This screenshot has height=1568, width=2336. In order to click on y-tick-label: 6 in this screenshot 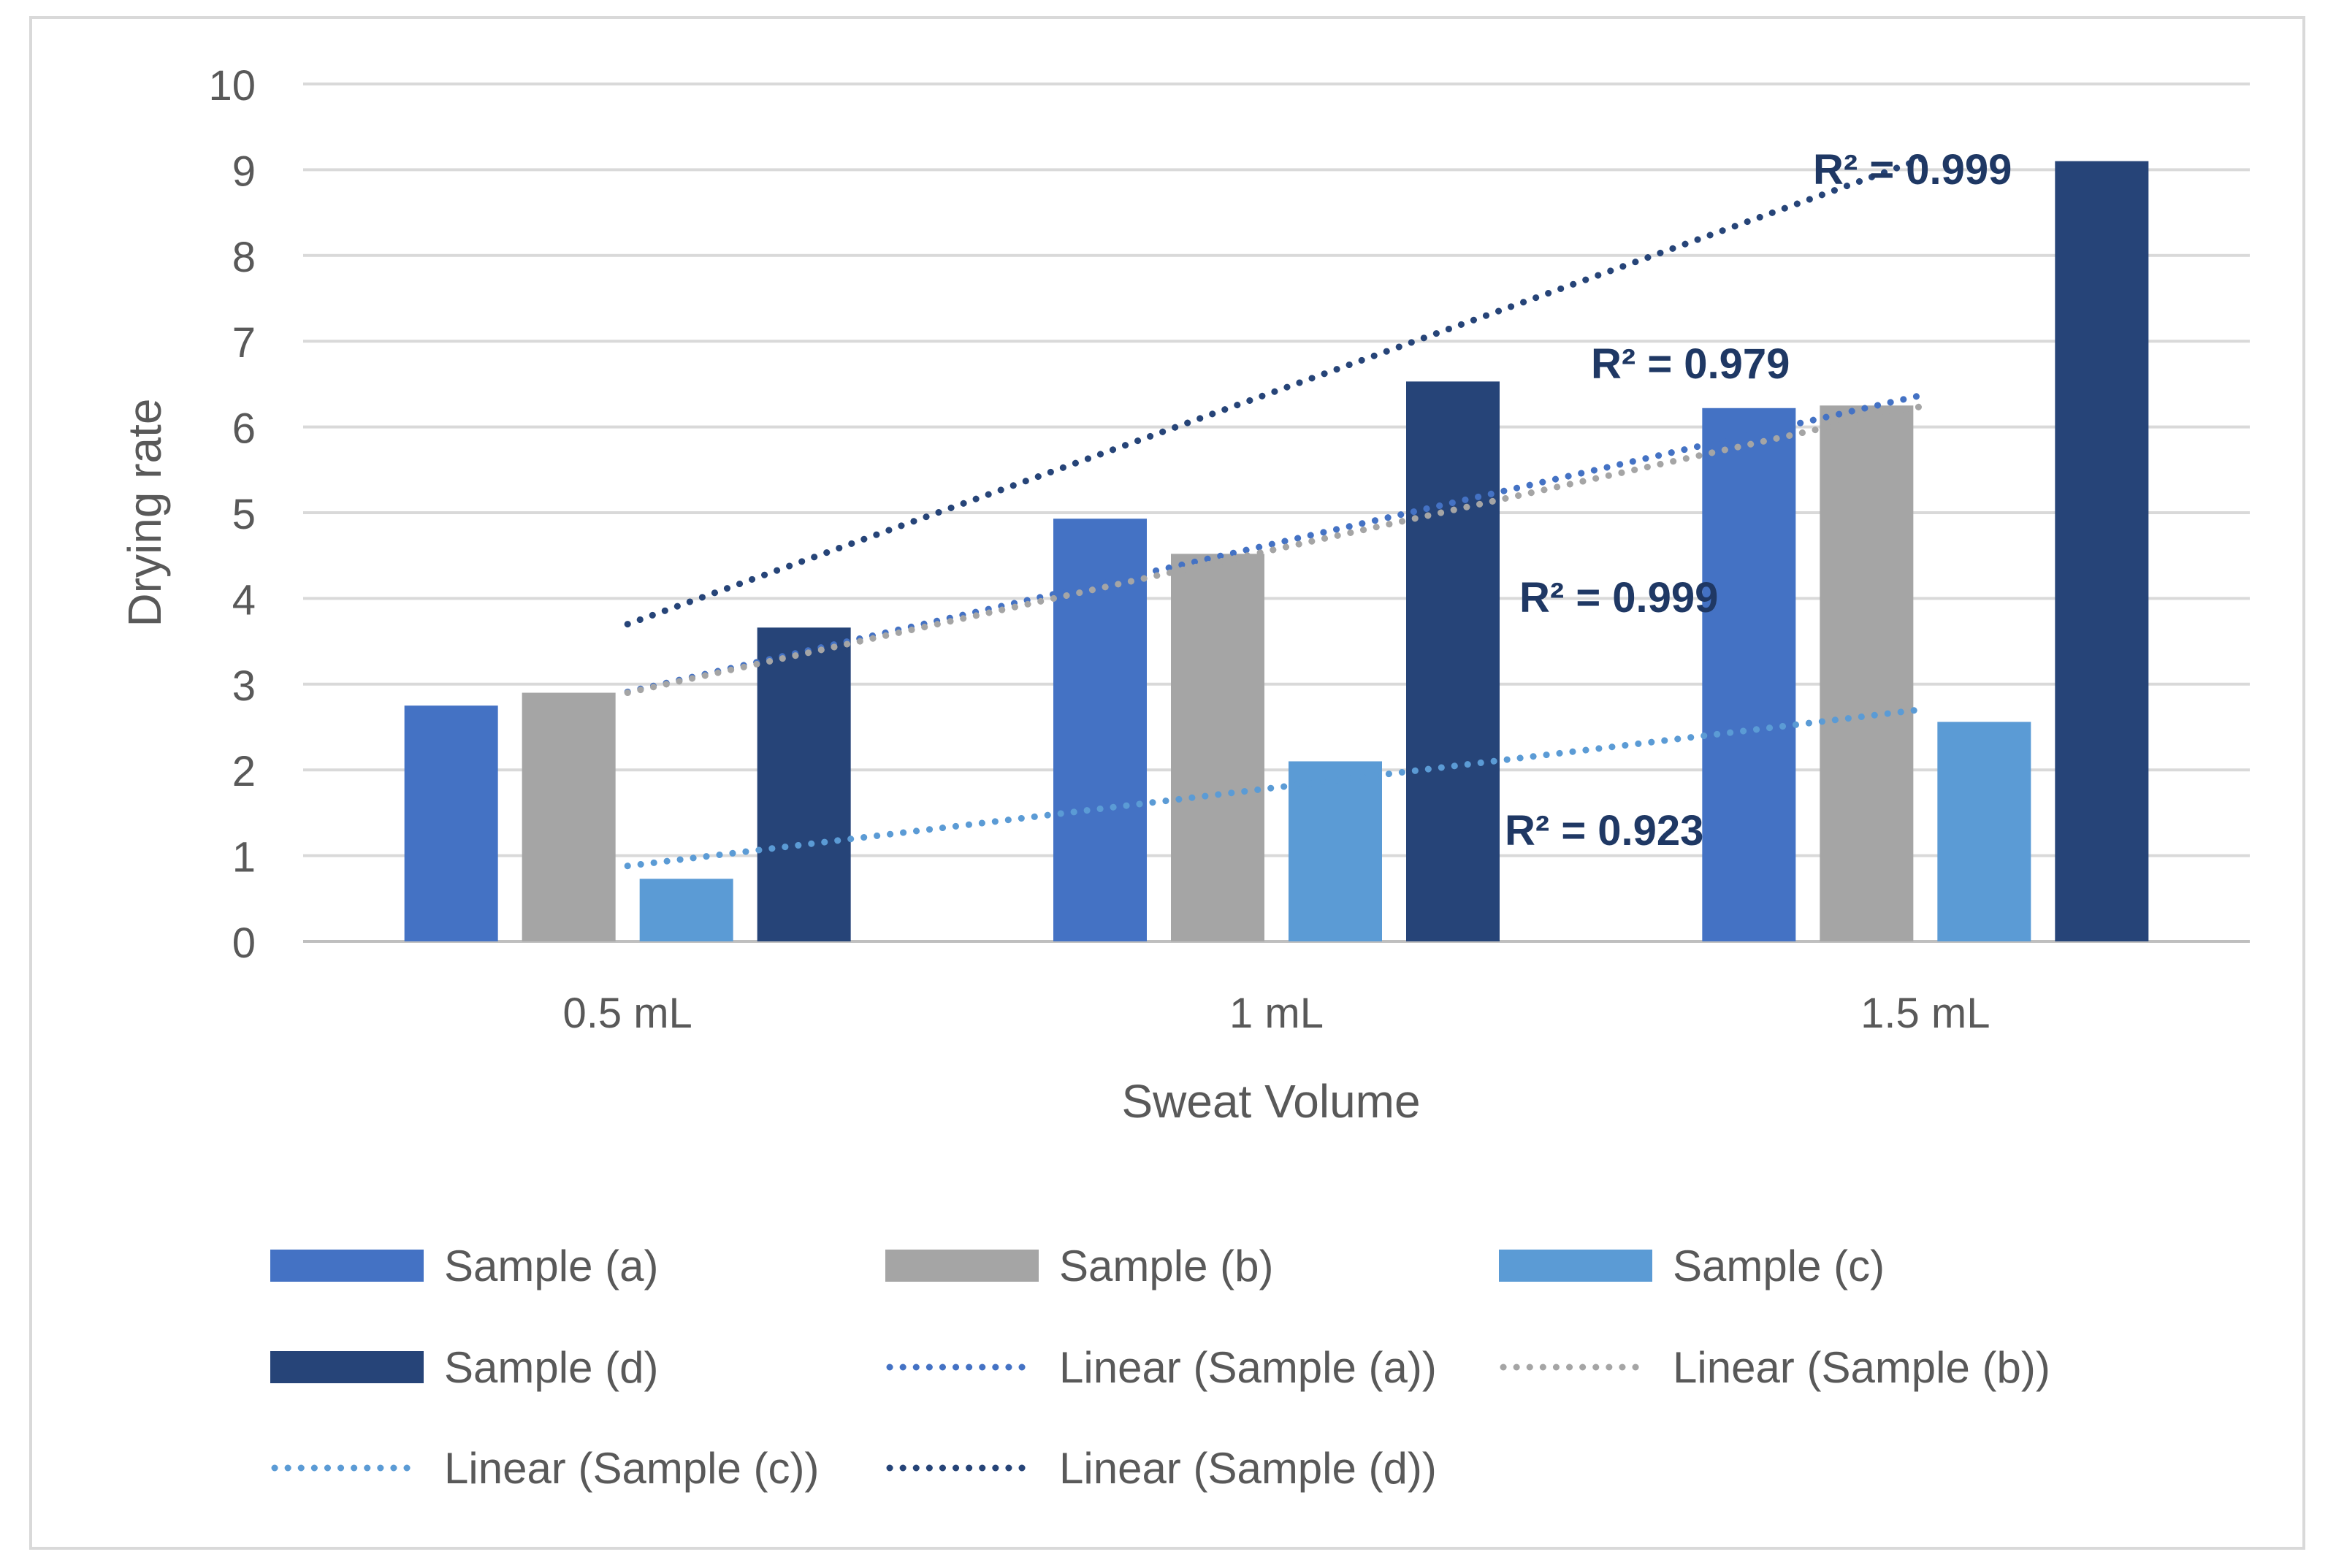, I will do `click(244, 429)`.